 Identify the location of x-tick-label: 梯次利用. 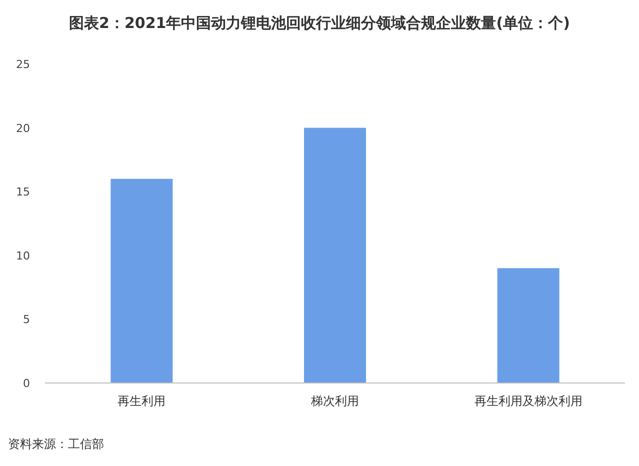
(334, 401).